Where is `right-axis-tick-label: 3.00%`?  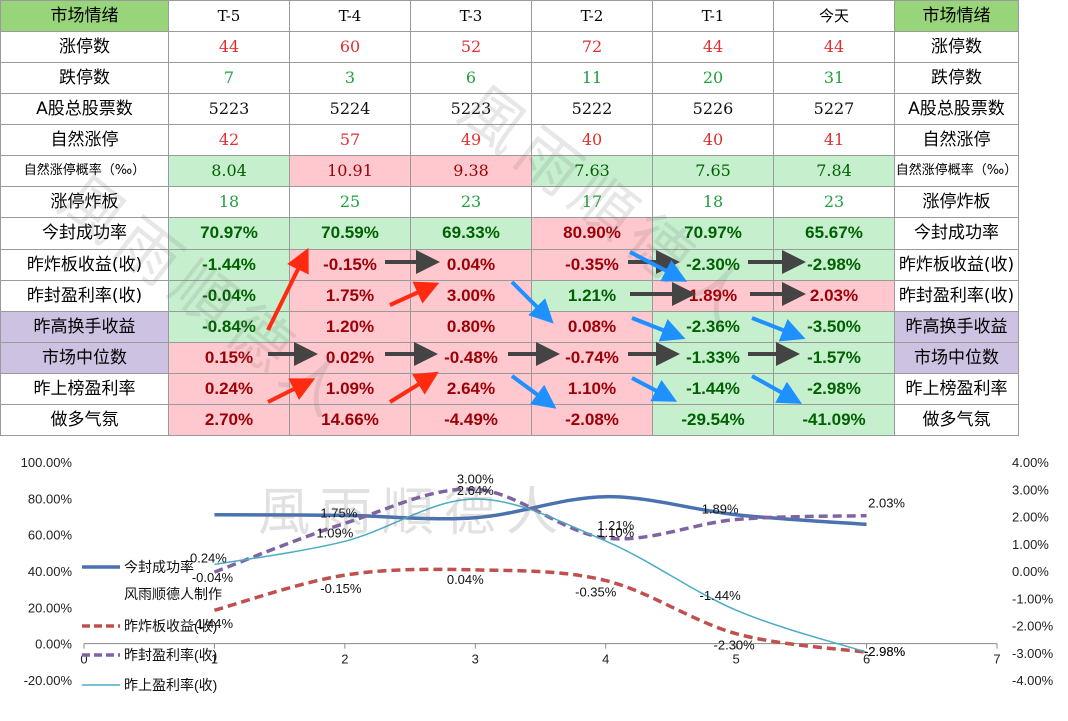 right-axis-tick-label: 3.00% is located at coordinates (1030, 489).